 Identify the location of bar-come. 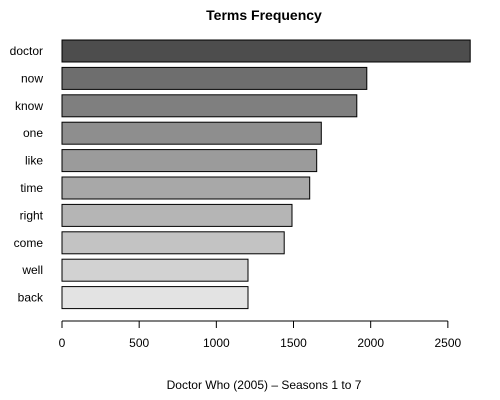
(173, 243).